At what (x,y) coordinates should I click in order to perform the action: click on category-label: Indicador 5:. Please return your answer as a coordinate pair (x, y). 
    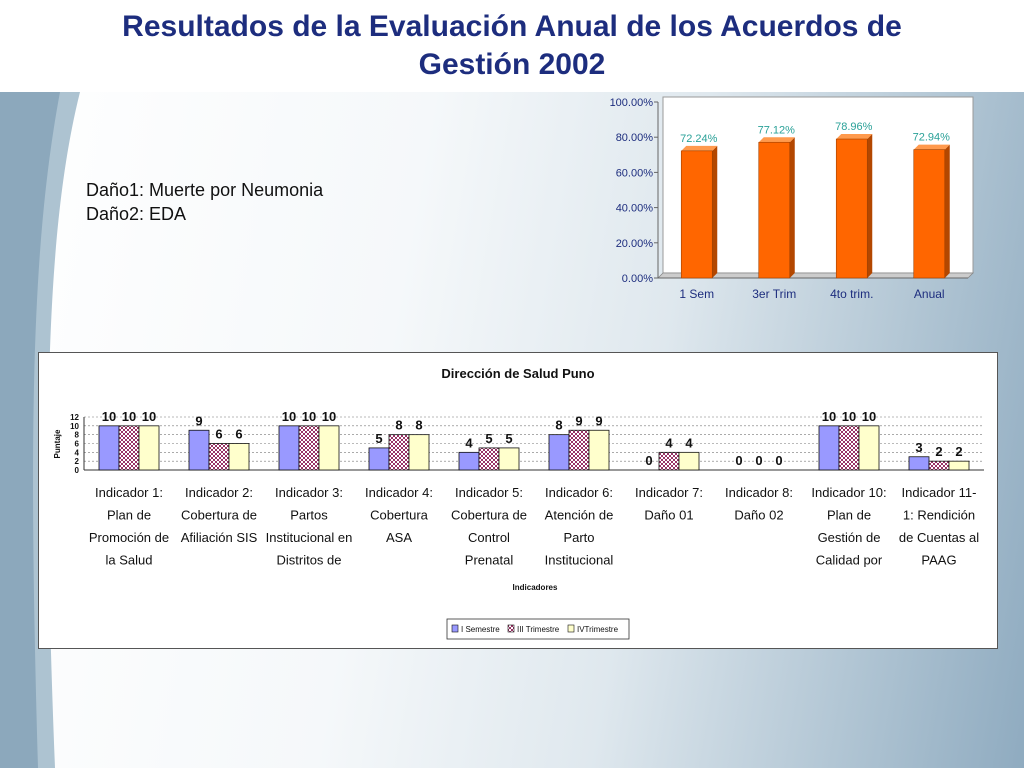
    Looking at the image, I should click on (489, 492).